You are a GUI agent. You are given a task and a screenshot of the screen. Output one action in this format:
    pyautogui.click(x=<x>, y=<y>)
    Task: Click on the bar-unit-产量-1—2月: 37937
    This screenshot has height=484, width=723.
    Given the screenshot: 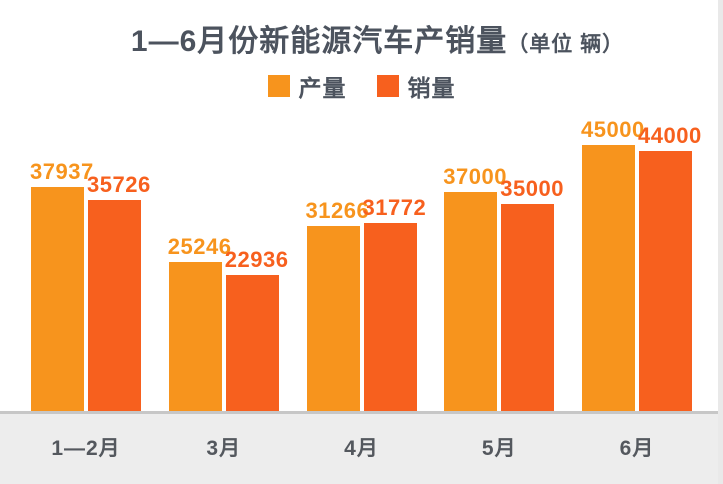 What is the action you would take?
    pyautogui.click(x=61, y=286)
    